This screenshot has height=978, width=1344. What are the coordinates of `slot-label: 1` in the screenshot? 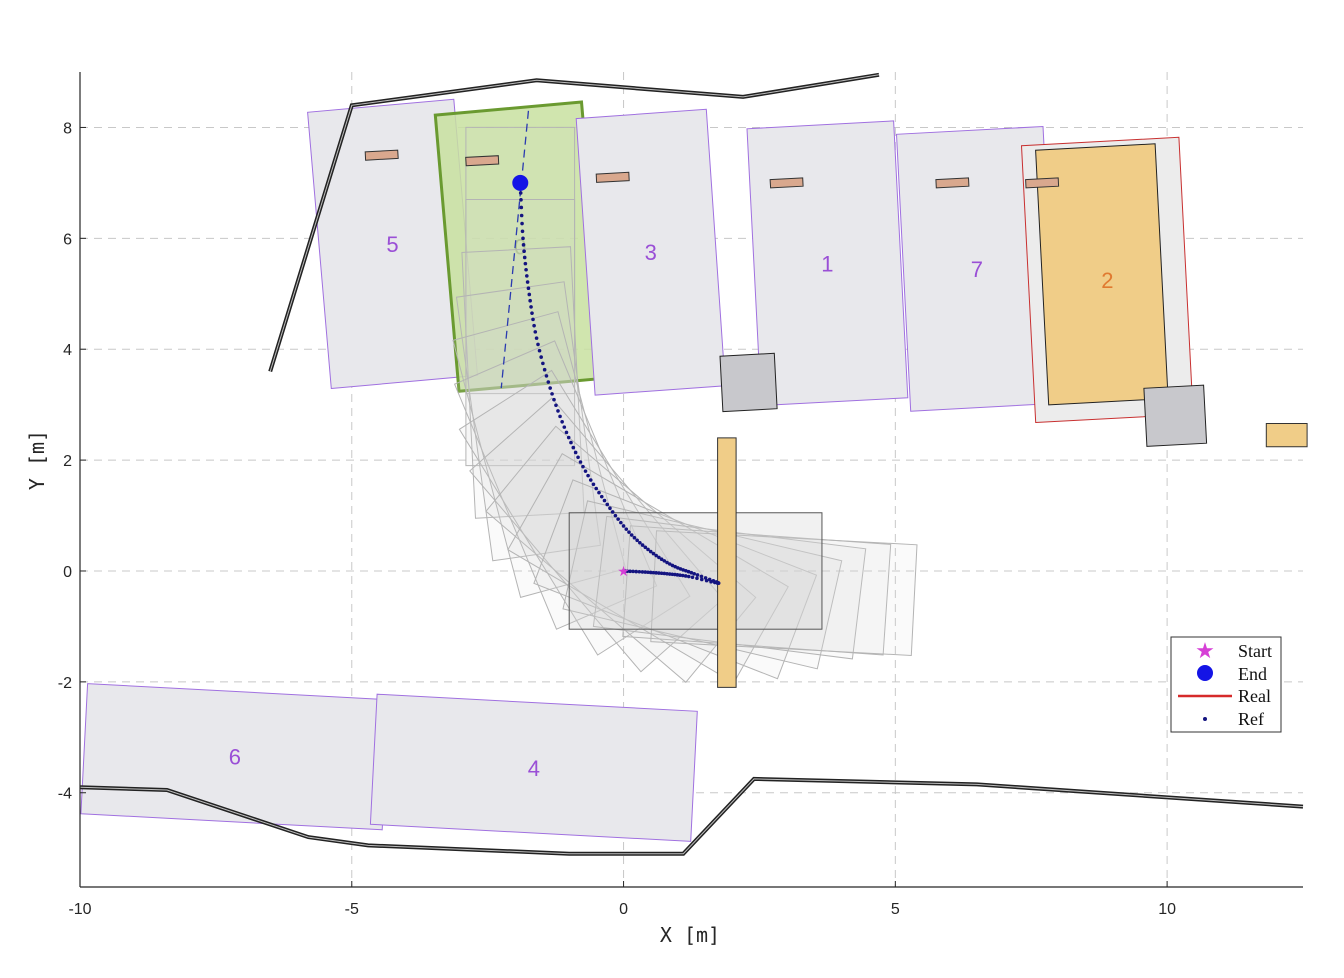 It's located at (827, 263).